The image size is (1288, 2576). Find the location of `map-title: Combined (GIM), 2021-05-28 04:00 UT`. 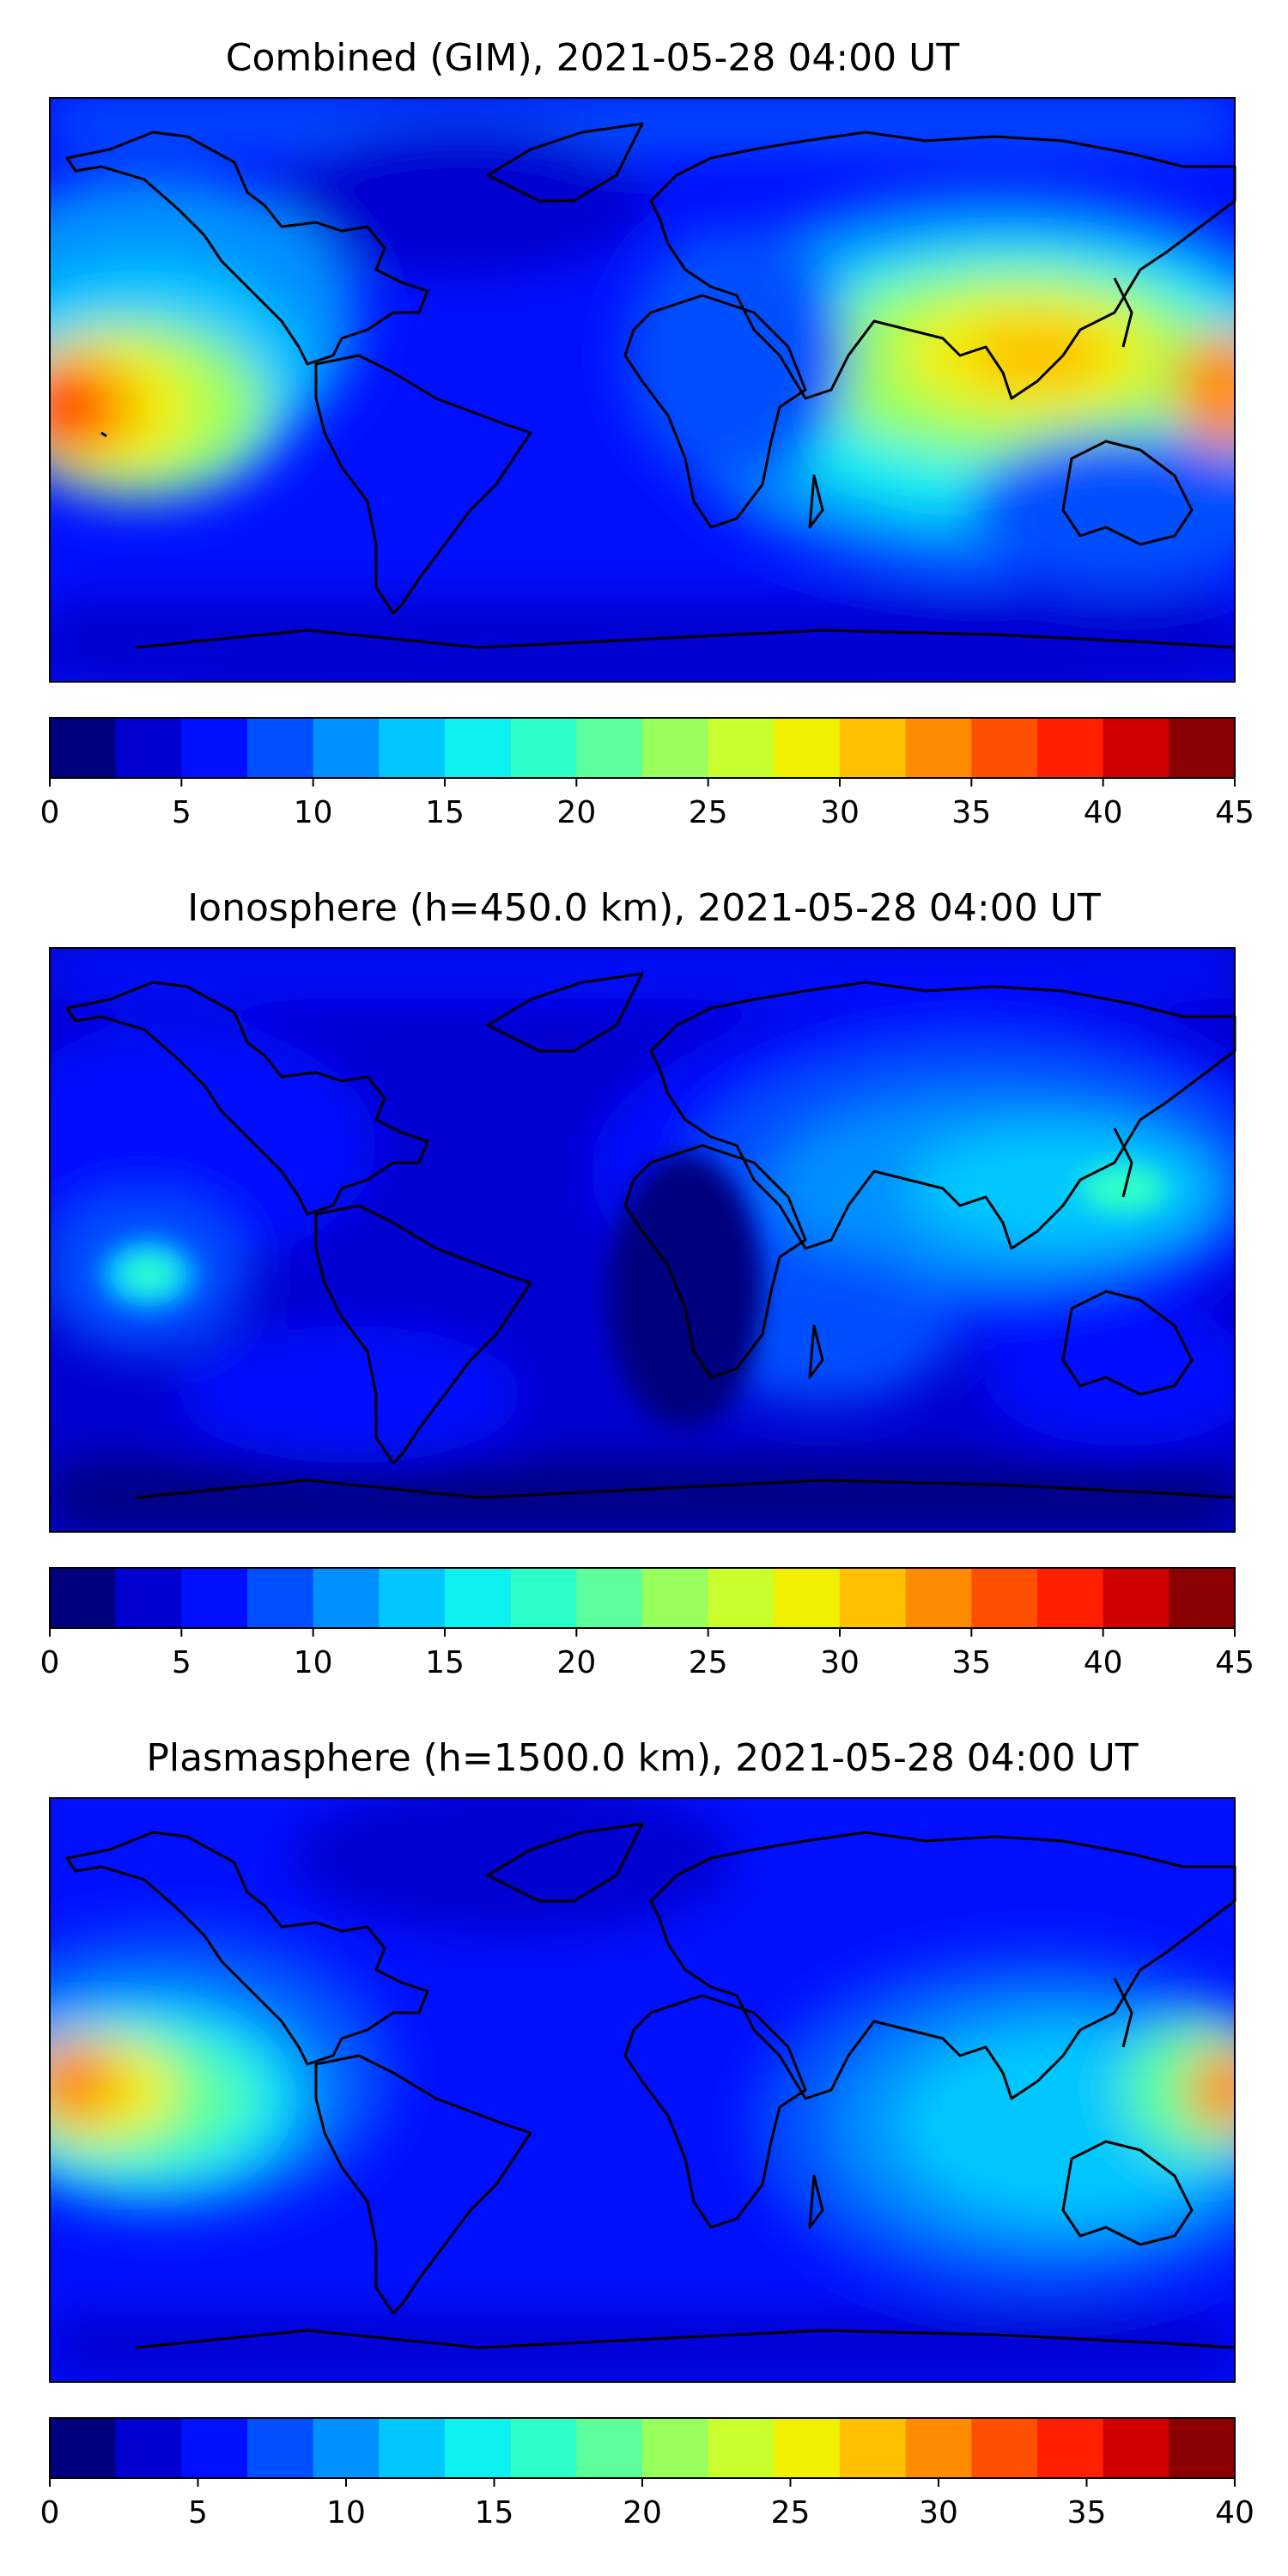

map-title: Combined (GIM), 2021-05-28 04:00 UT is located at coordinates (593, 58).